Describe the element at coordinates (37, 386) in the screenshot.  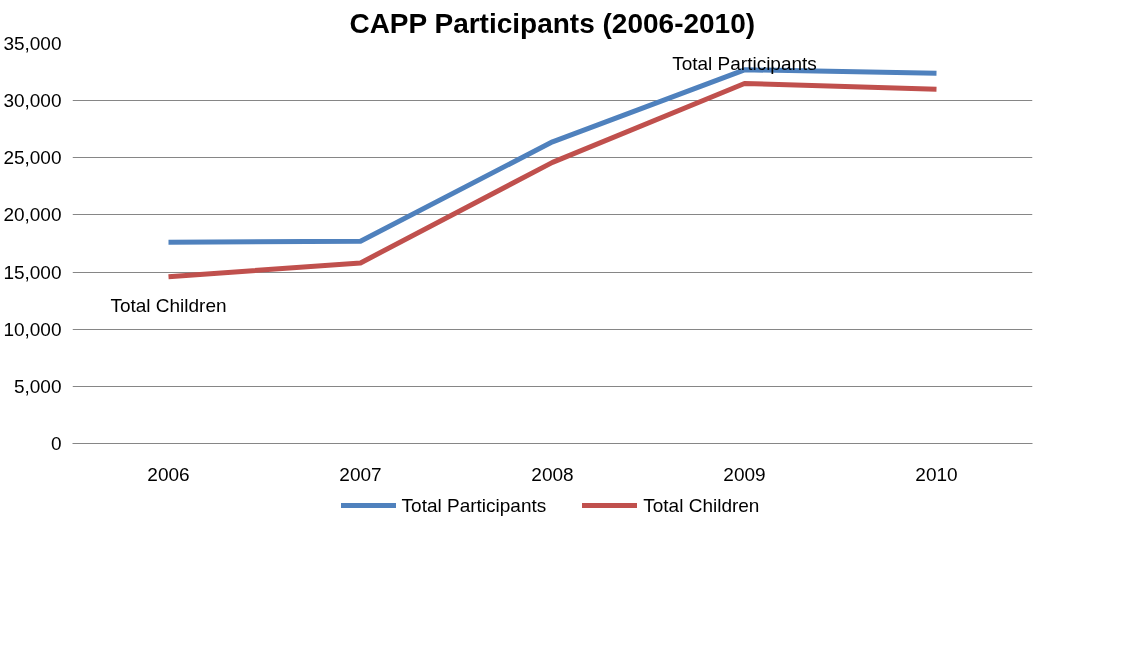
I see `y-tick-label: 5,000` at that location.